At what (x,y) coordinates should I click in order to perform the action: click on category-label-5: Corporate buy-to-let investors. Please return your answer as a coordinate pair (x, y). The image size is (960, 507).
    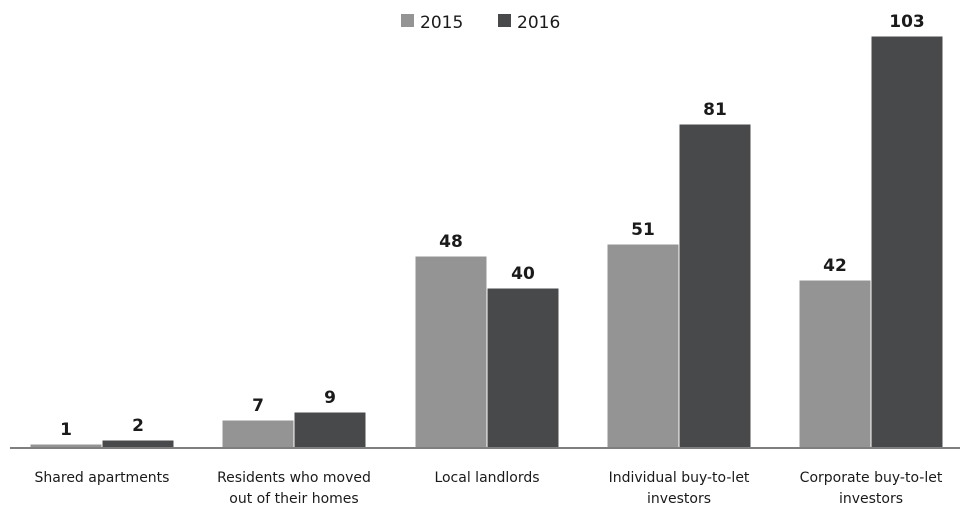
    Looking at the image, I should click on (871, 488).